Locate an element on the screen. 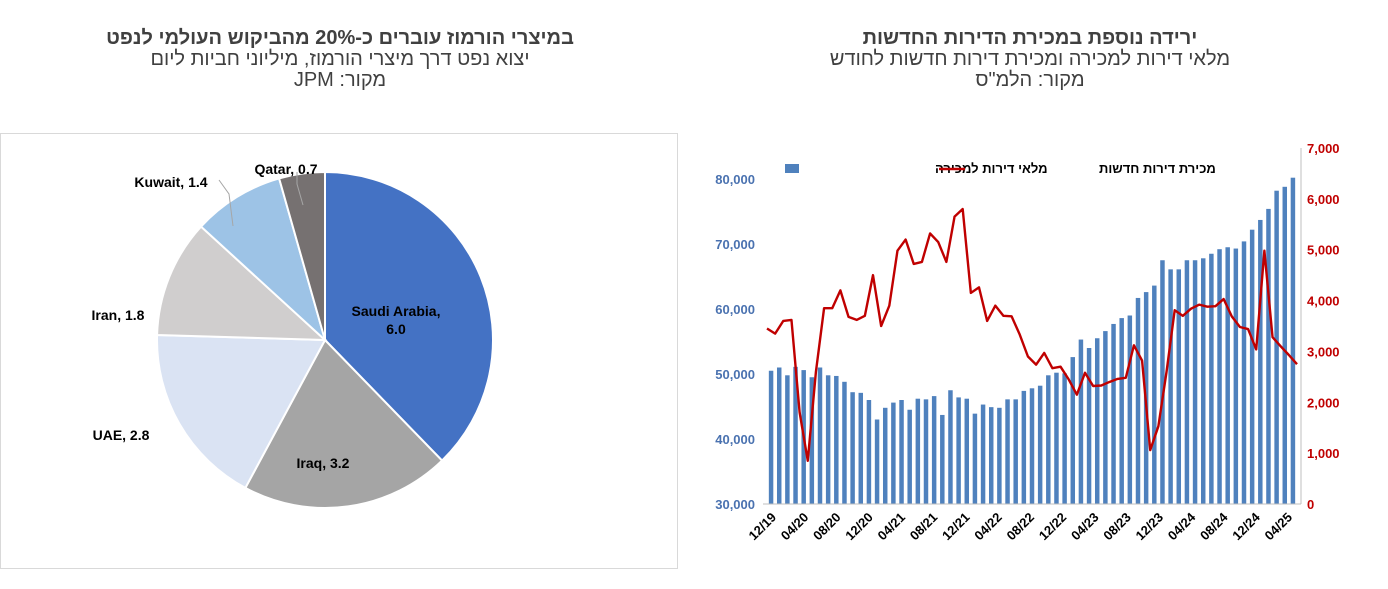 Image resolution: width=1388 pixels, height=589 pixels. chart-legend: מלאי דירות למכירה מכירת דירות חדשות is located at coordinates (1000, 168).